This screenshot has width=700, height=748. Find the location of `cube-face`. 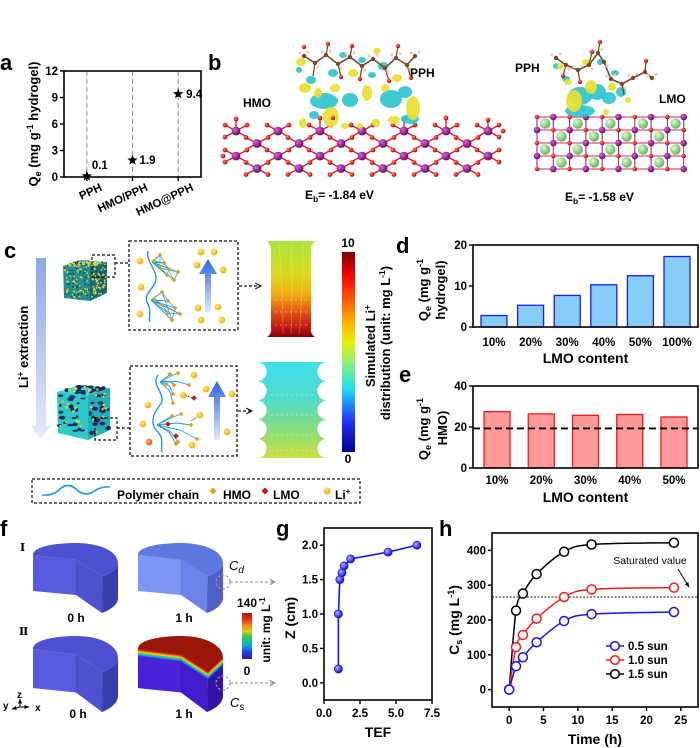

cube-face is located at coordinates (99, 414).